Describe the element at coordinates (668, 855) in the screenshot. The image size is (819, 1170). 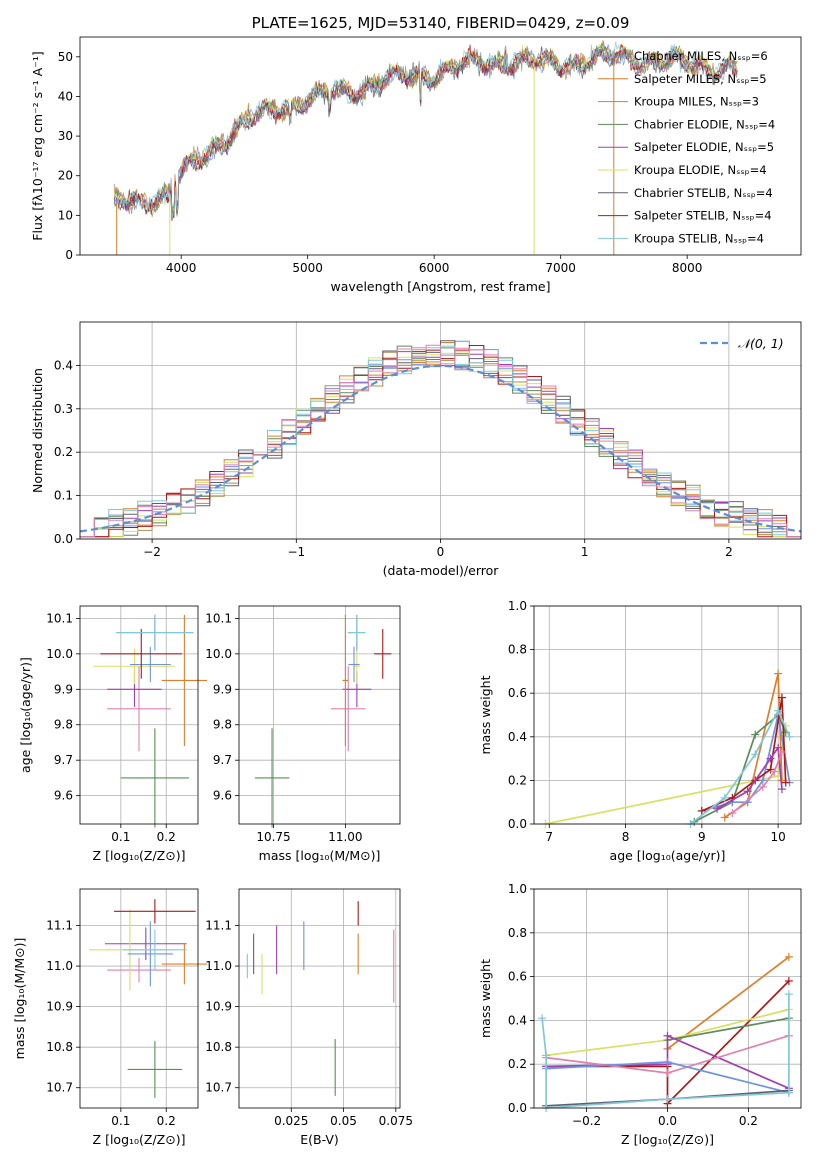
I see `x-axis-label: age [log₁₀(age/yr)]` at that location.